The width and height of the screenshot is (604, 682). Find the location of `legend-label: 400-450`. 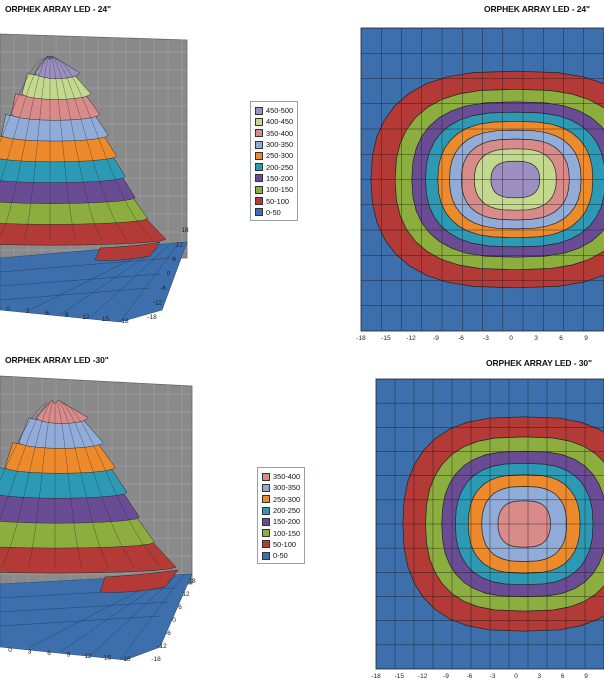

legend-label: 400-450 is located at coordinates (279, 121).